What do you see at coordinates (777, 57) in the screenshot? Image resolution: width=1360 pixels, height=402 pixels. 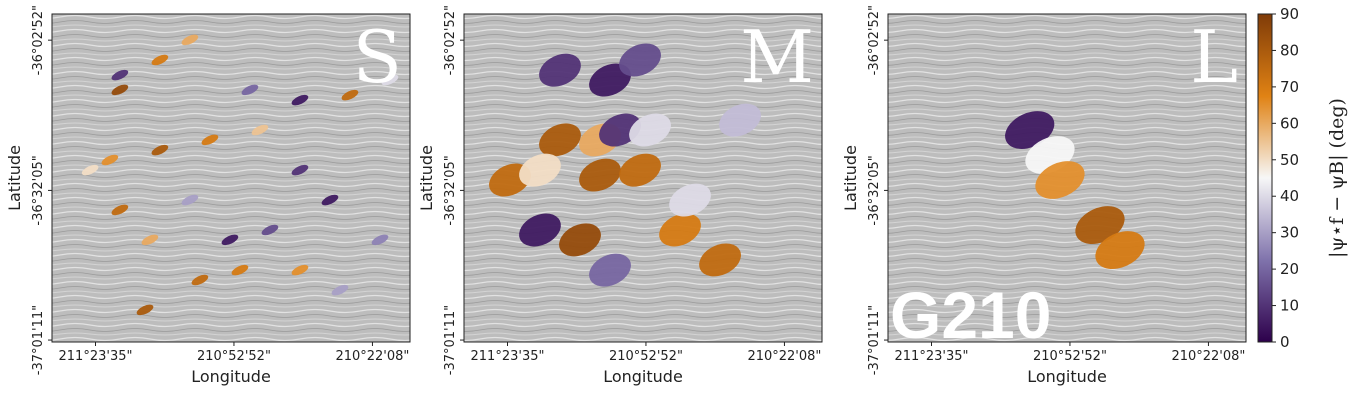 I see `panel-letter: M` at bounding box center [777, 57].